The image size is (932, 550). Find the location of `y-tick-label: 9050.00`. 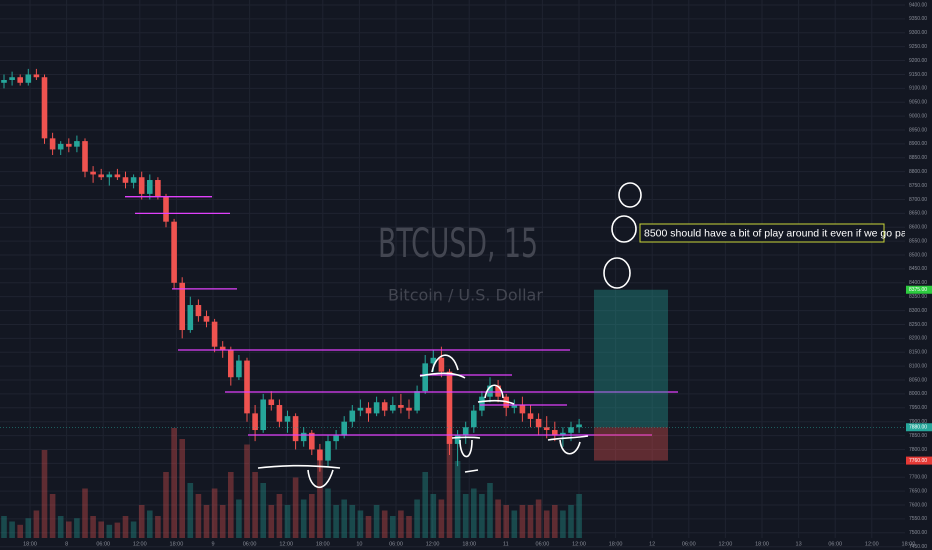

y-tick-label: 9050.00 is located at coordinates (918, 103).